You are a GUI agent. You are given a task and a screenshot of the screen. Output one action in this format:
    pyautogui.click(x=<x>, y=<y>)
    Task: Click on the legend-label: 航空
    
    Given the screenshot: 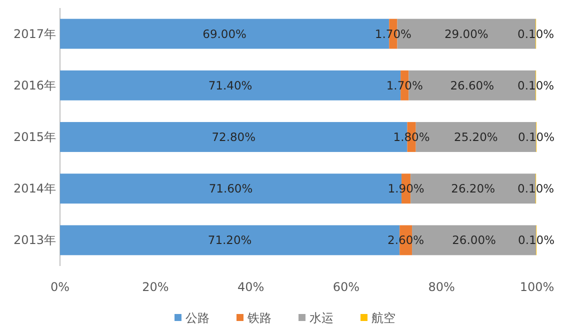 What is the action you would take?
    pyautogui.click(x=384, y=318)
    